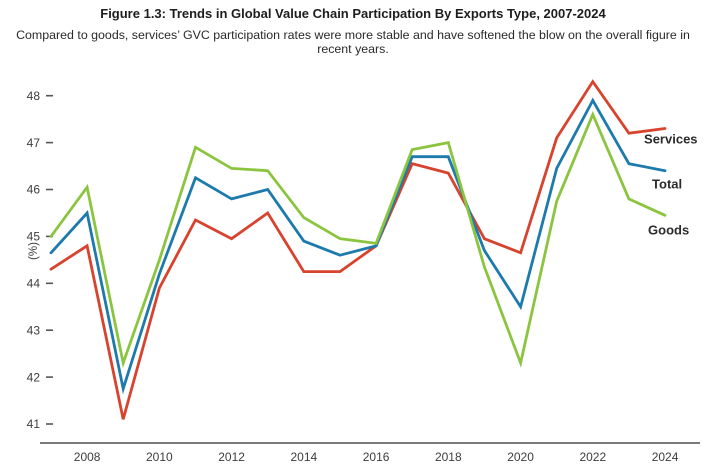  Describe the element at coordinates (34, 96) in the screenshot. I see `y-tick-label: 48` at that location.